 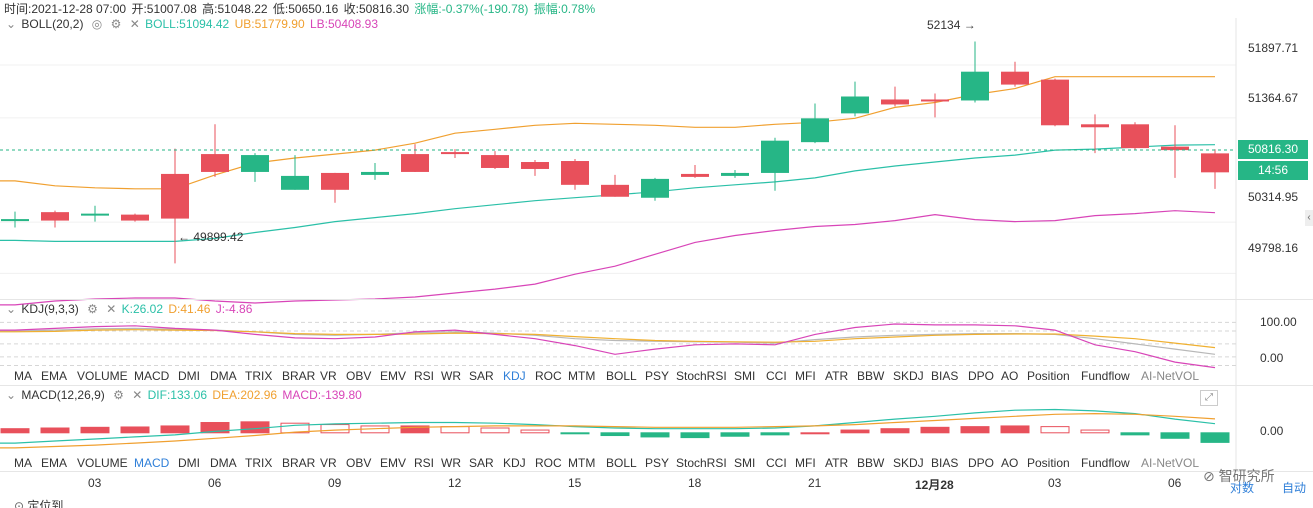 What do you see at coordinates (701, 463) in the screenshot?
I see `tab2-stochrsi: StochRSI` at bounding box center [701, 463].